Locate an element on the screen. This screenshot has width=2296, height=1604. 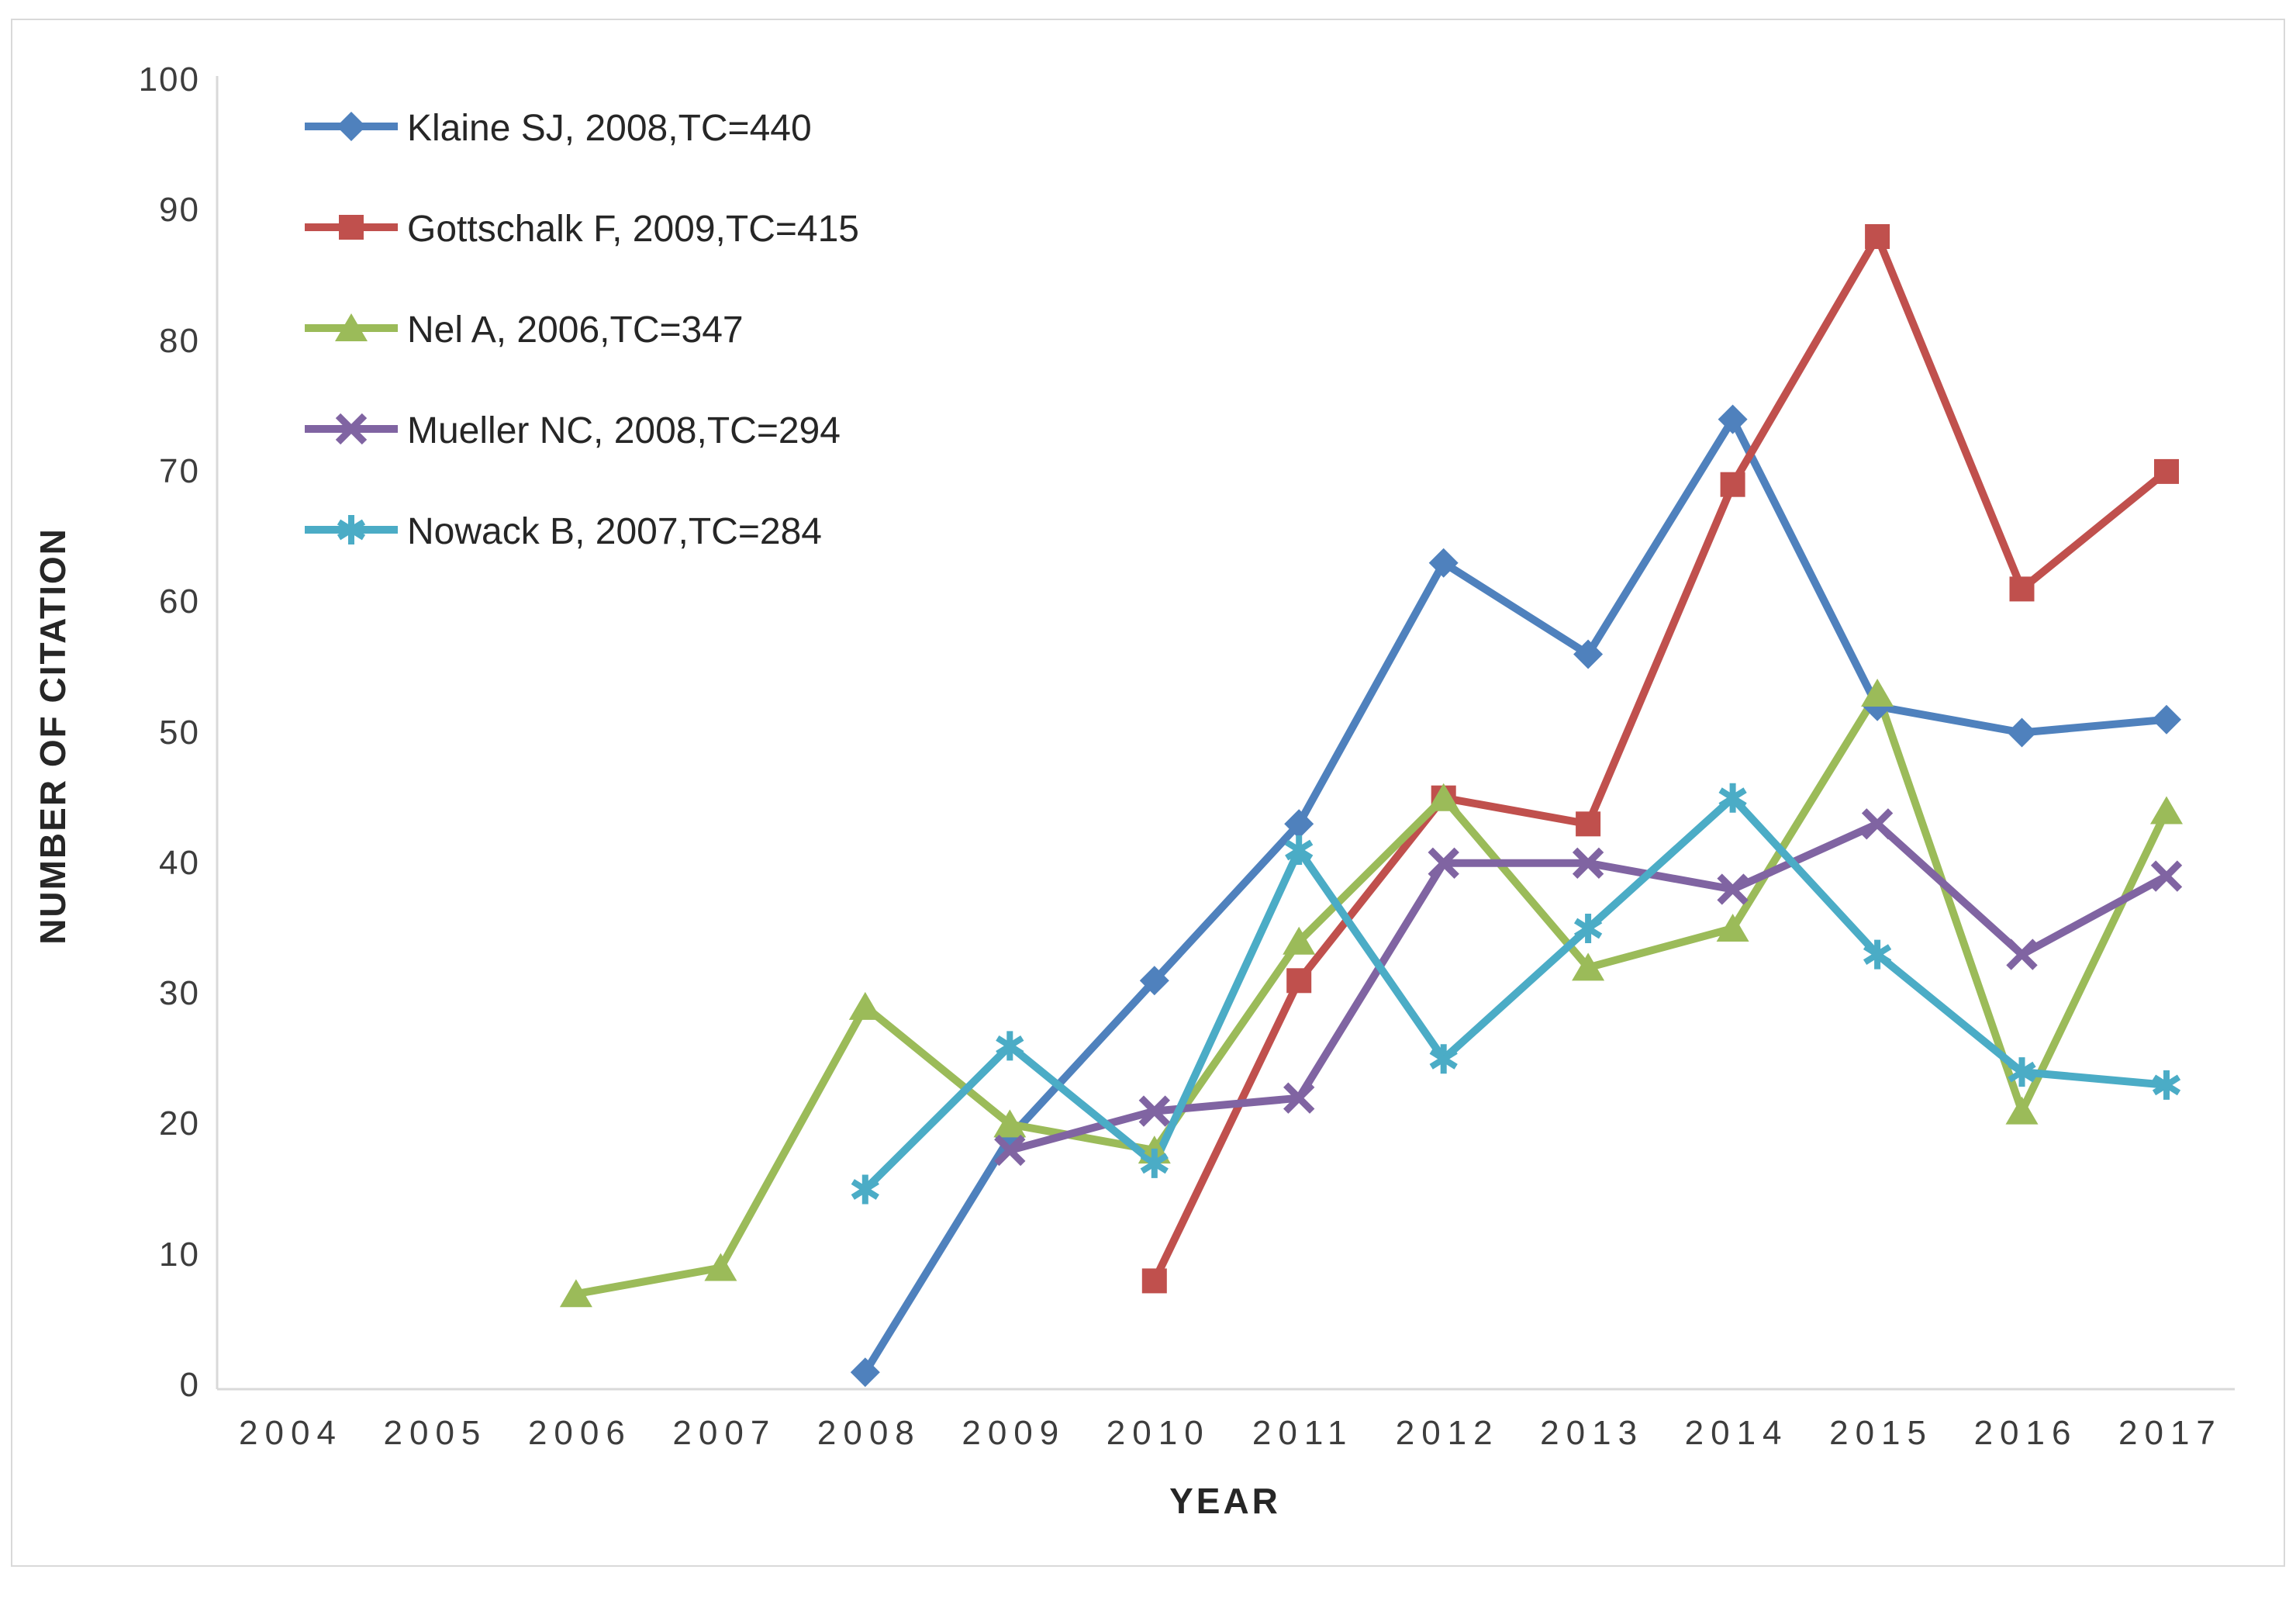
legend-marker-square-icon is located at coordinates (351, 229).